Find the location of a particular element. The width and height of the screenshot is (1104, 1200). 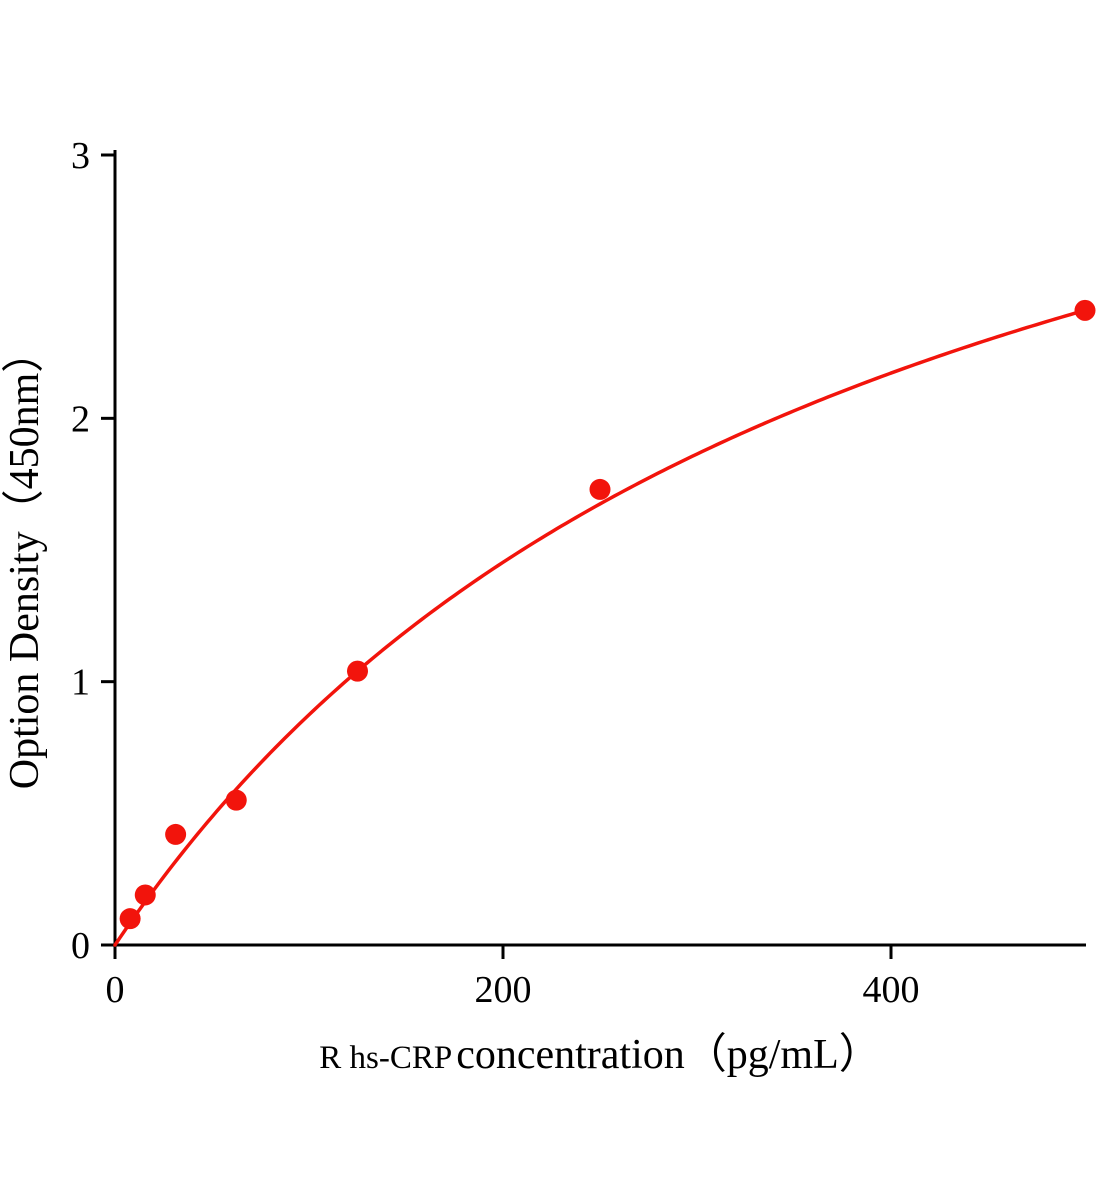

x-tick-label: 200 is located at coordinates (503, 990).